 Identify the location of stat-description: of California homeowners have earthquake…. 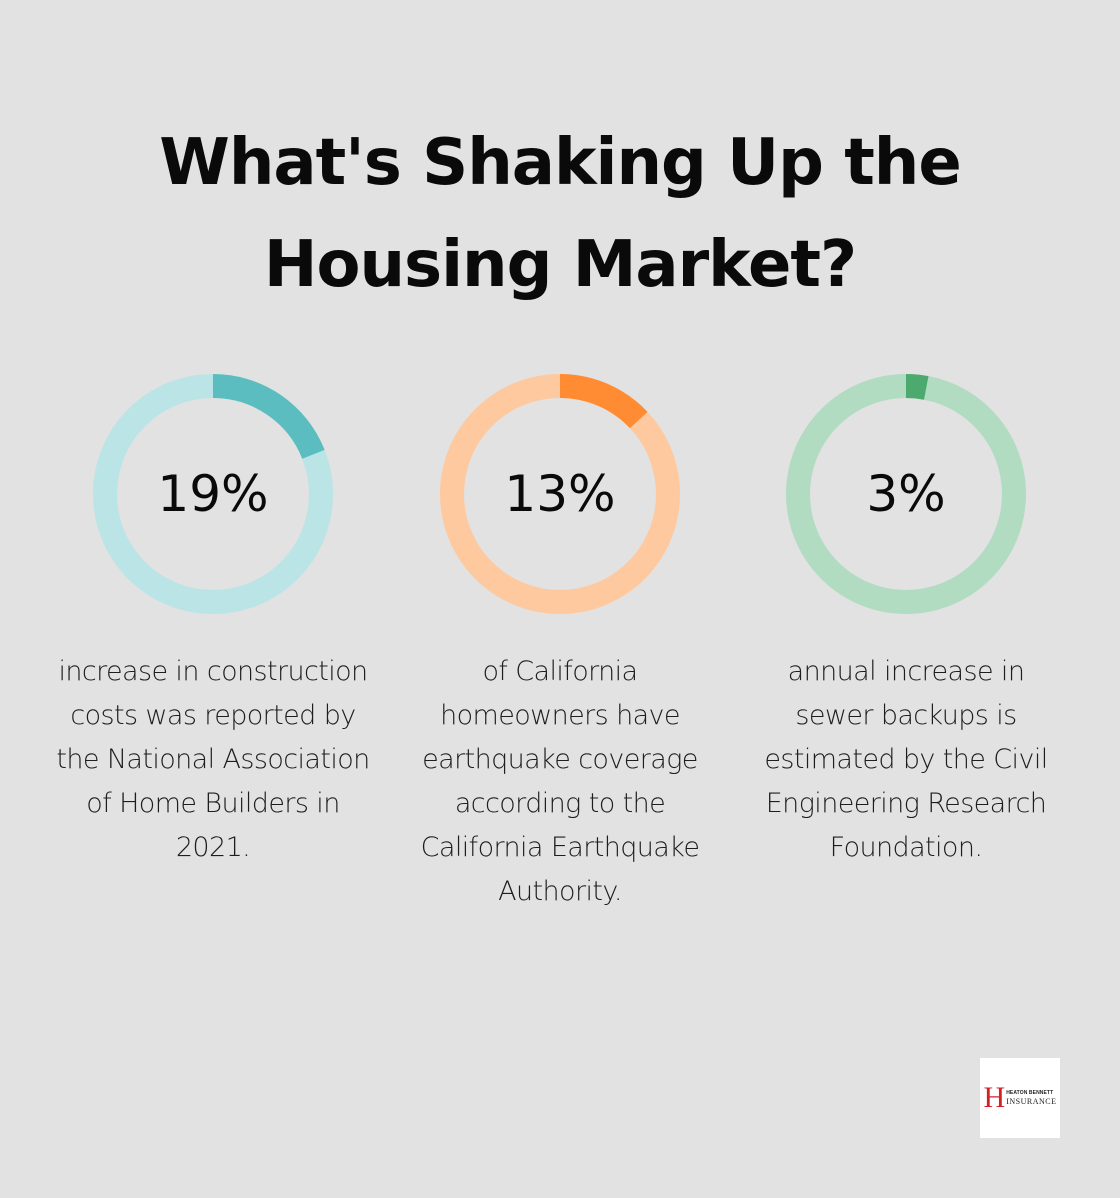
(560, 781).